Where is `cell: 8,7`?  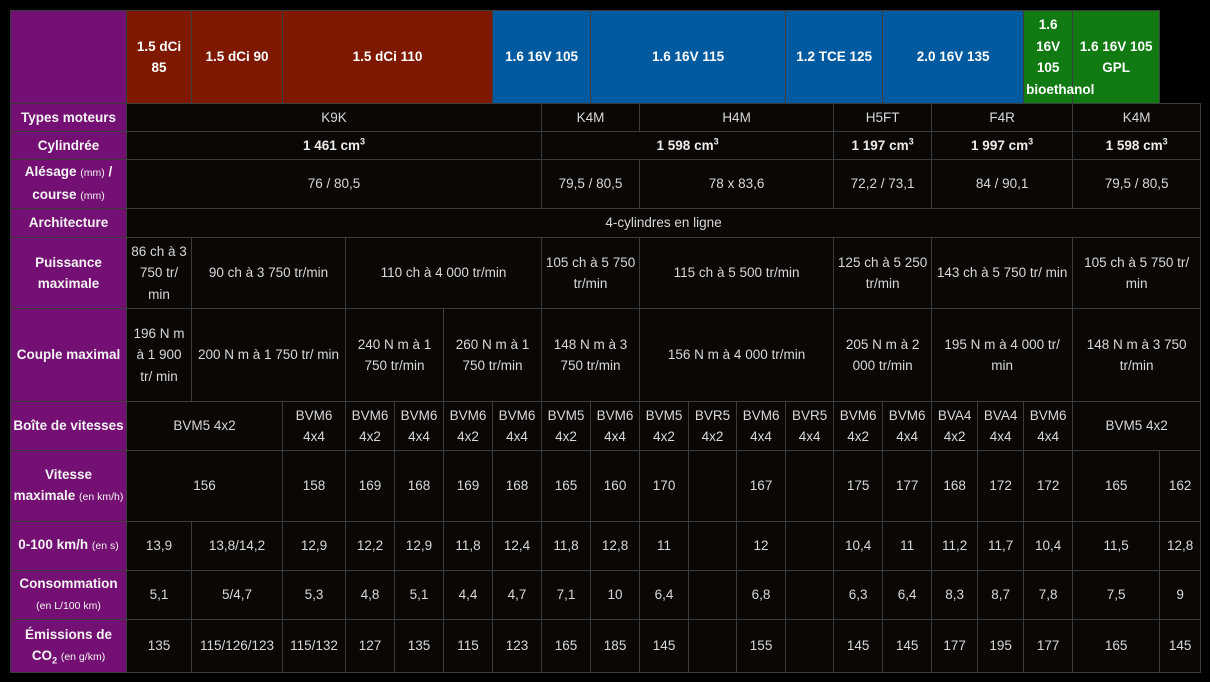
cell: 8,7 is located at coordinates (1001, 595).